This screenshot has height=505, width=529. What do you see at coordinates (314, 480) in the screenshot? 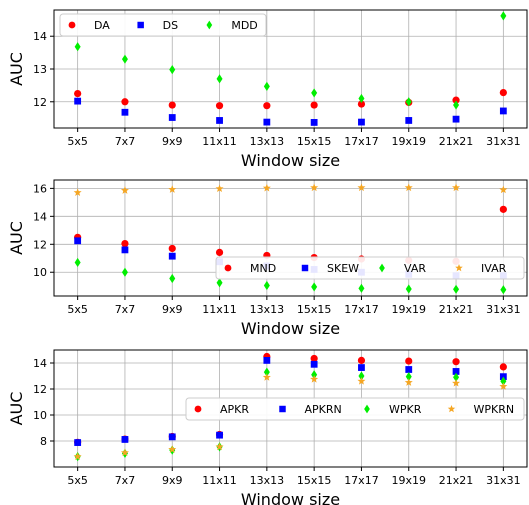
I see `x-tick-label: 15x15` at bounding box center [314, 480].